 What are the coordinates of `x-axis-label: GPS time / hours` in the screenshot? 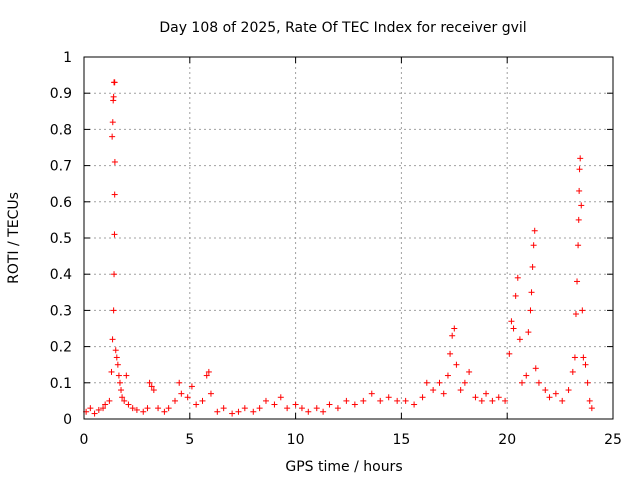 It's located at (343, 467).